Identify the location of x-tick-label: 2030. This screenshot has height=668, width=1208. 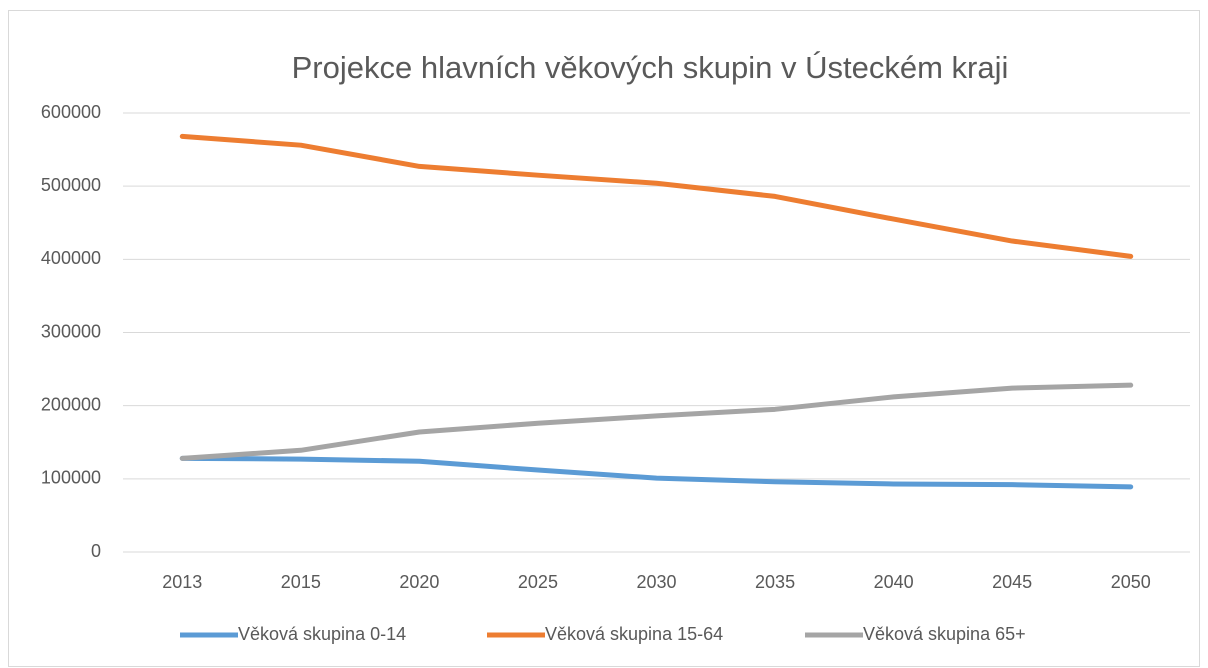
(656, 582).